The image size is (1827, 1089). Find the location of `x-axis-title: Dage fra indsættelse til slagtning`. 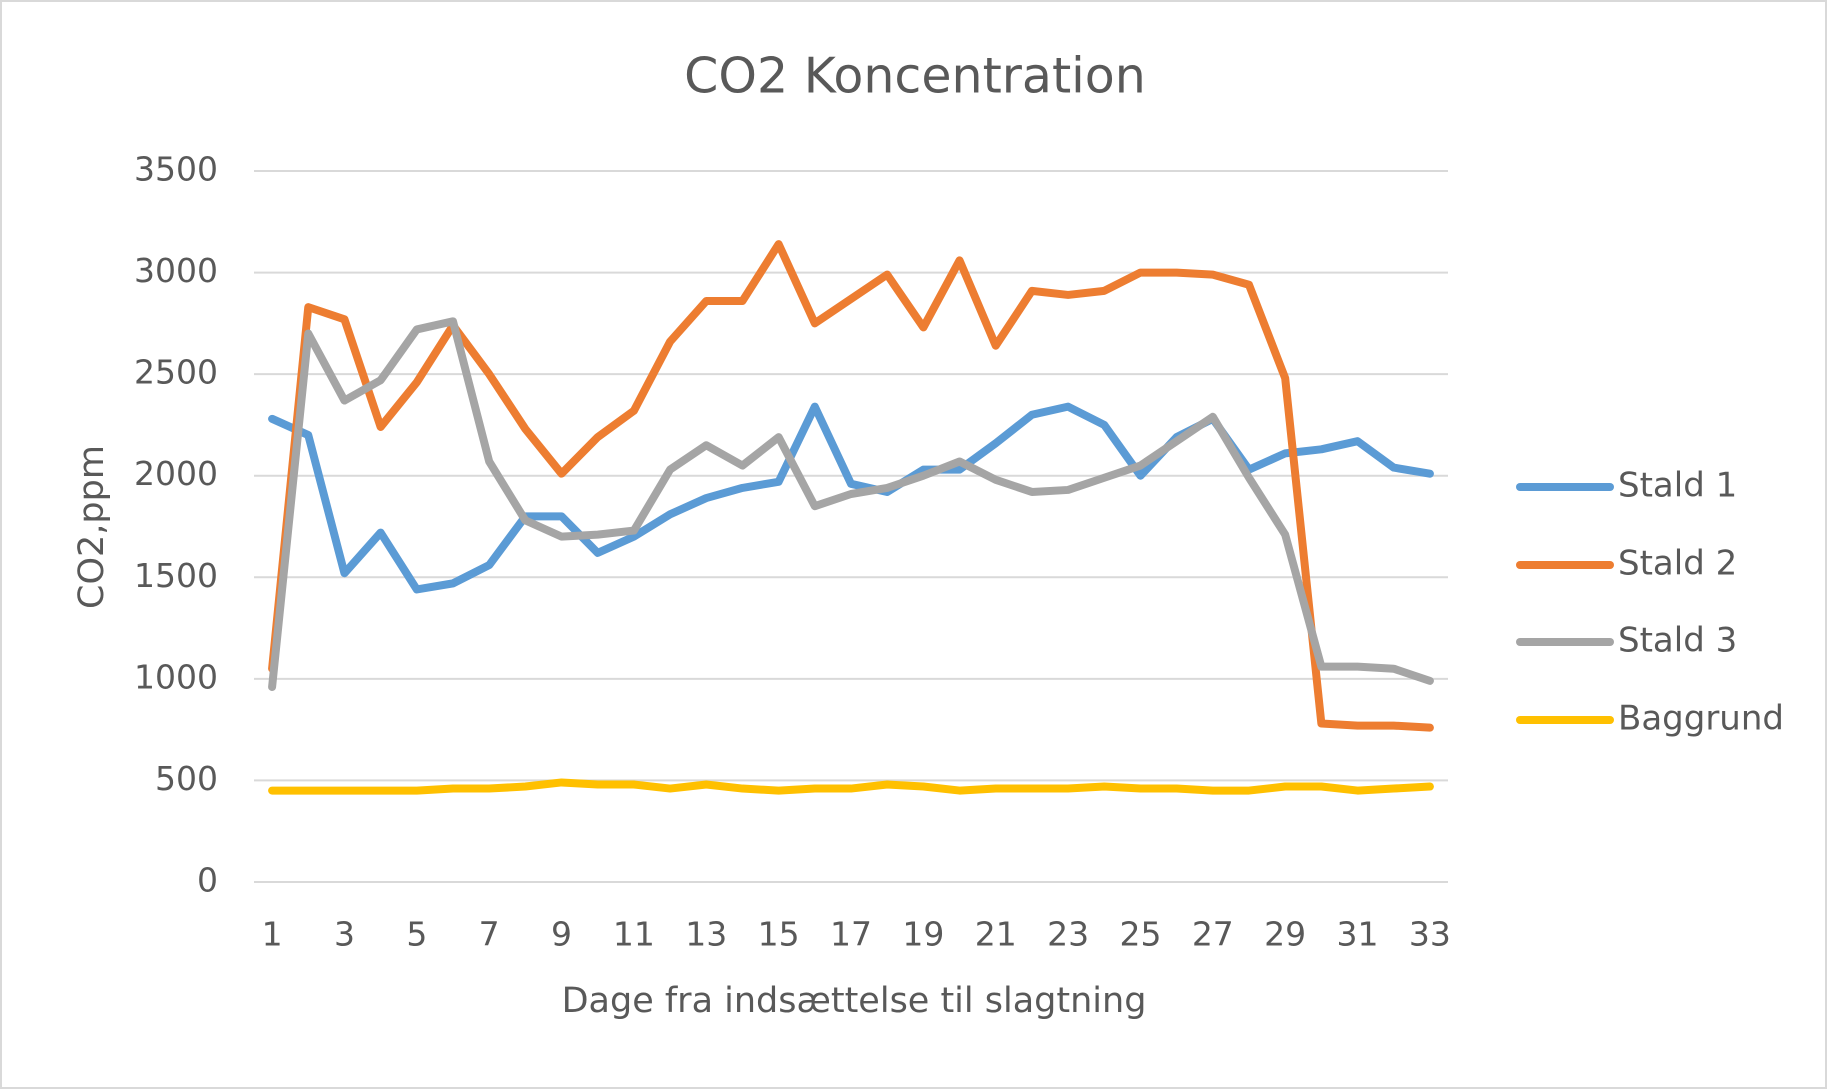

x-axis-title: Dage fra indsættelse til slagtning is located at coordinates (854, 1001).